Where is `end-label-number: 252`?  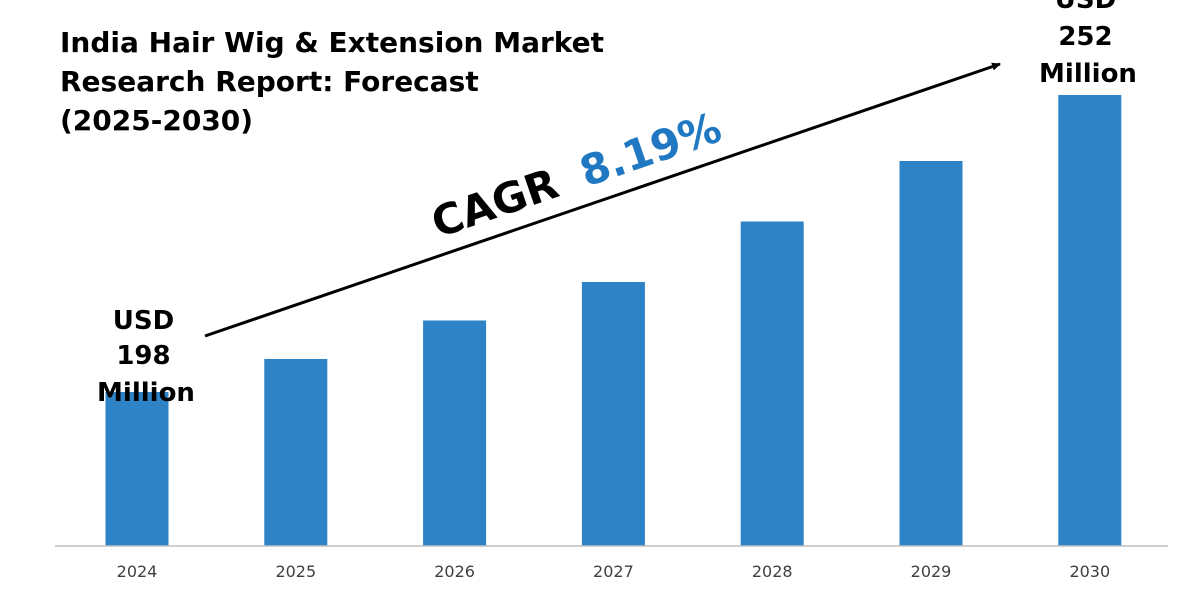
end-label-number: 252 is located at coordinates (1085, 37).